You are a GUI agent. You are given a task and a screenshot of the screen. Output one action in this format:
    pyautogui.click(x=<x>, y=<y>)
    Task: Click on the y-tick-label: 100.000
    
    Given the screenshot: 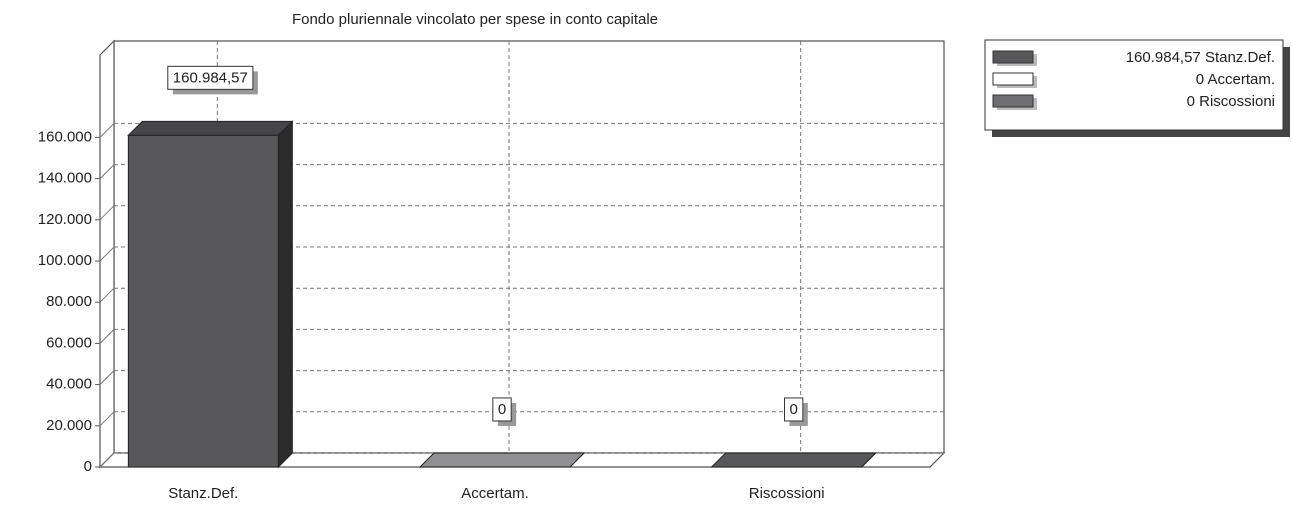 What is the action you would take?
    pyautogui.click(x=65, y=260)
    